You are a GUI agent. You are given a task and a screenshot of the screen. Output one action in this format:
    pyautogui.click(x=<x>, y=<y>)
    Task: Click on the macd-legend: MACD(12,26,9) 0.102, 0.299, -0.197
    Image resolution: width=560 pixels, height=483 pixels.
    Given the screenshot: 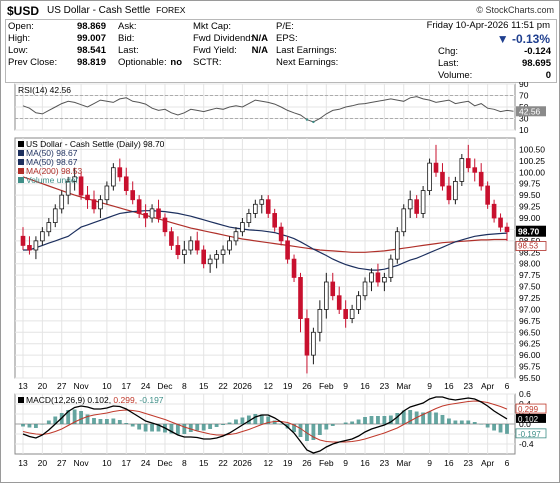 What is the action you would take?
    pyautogui.click(x=95, y=400)
    